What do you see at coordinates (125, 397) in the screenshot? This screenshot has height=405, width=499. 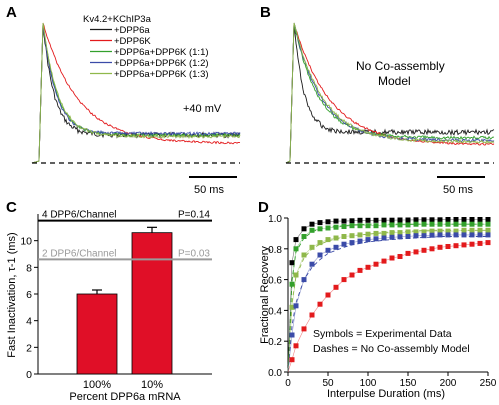 I see `panel-c-x-axis-label: Percent DPP6a mRNA` at bounding box center [125, 397].